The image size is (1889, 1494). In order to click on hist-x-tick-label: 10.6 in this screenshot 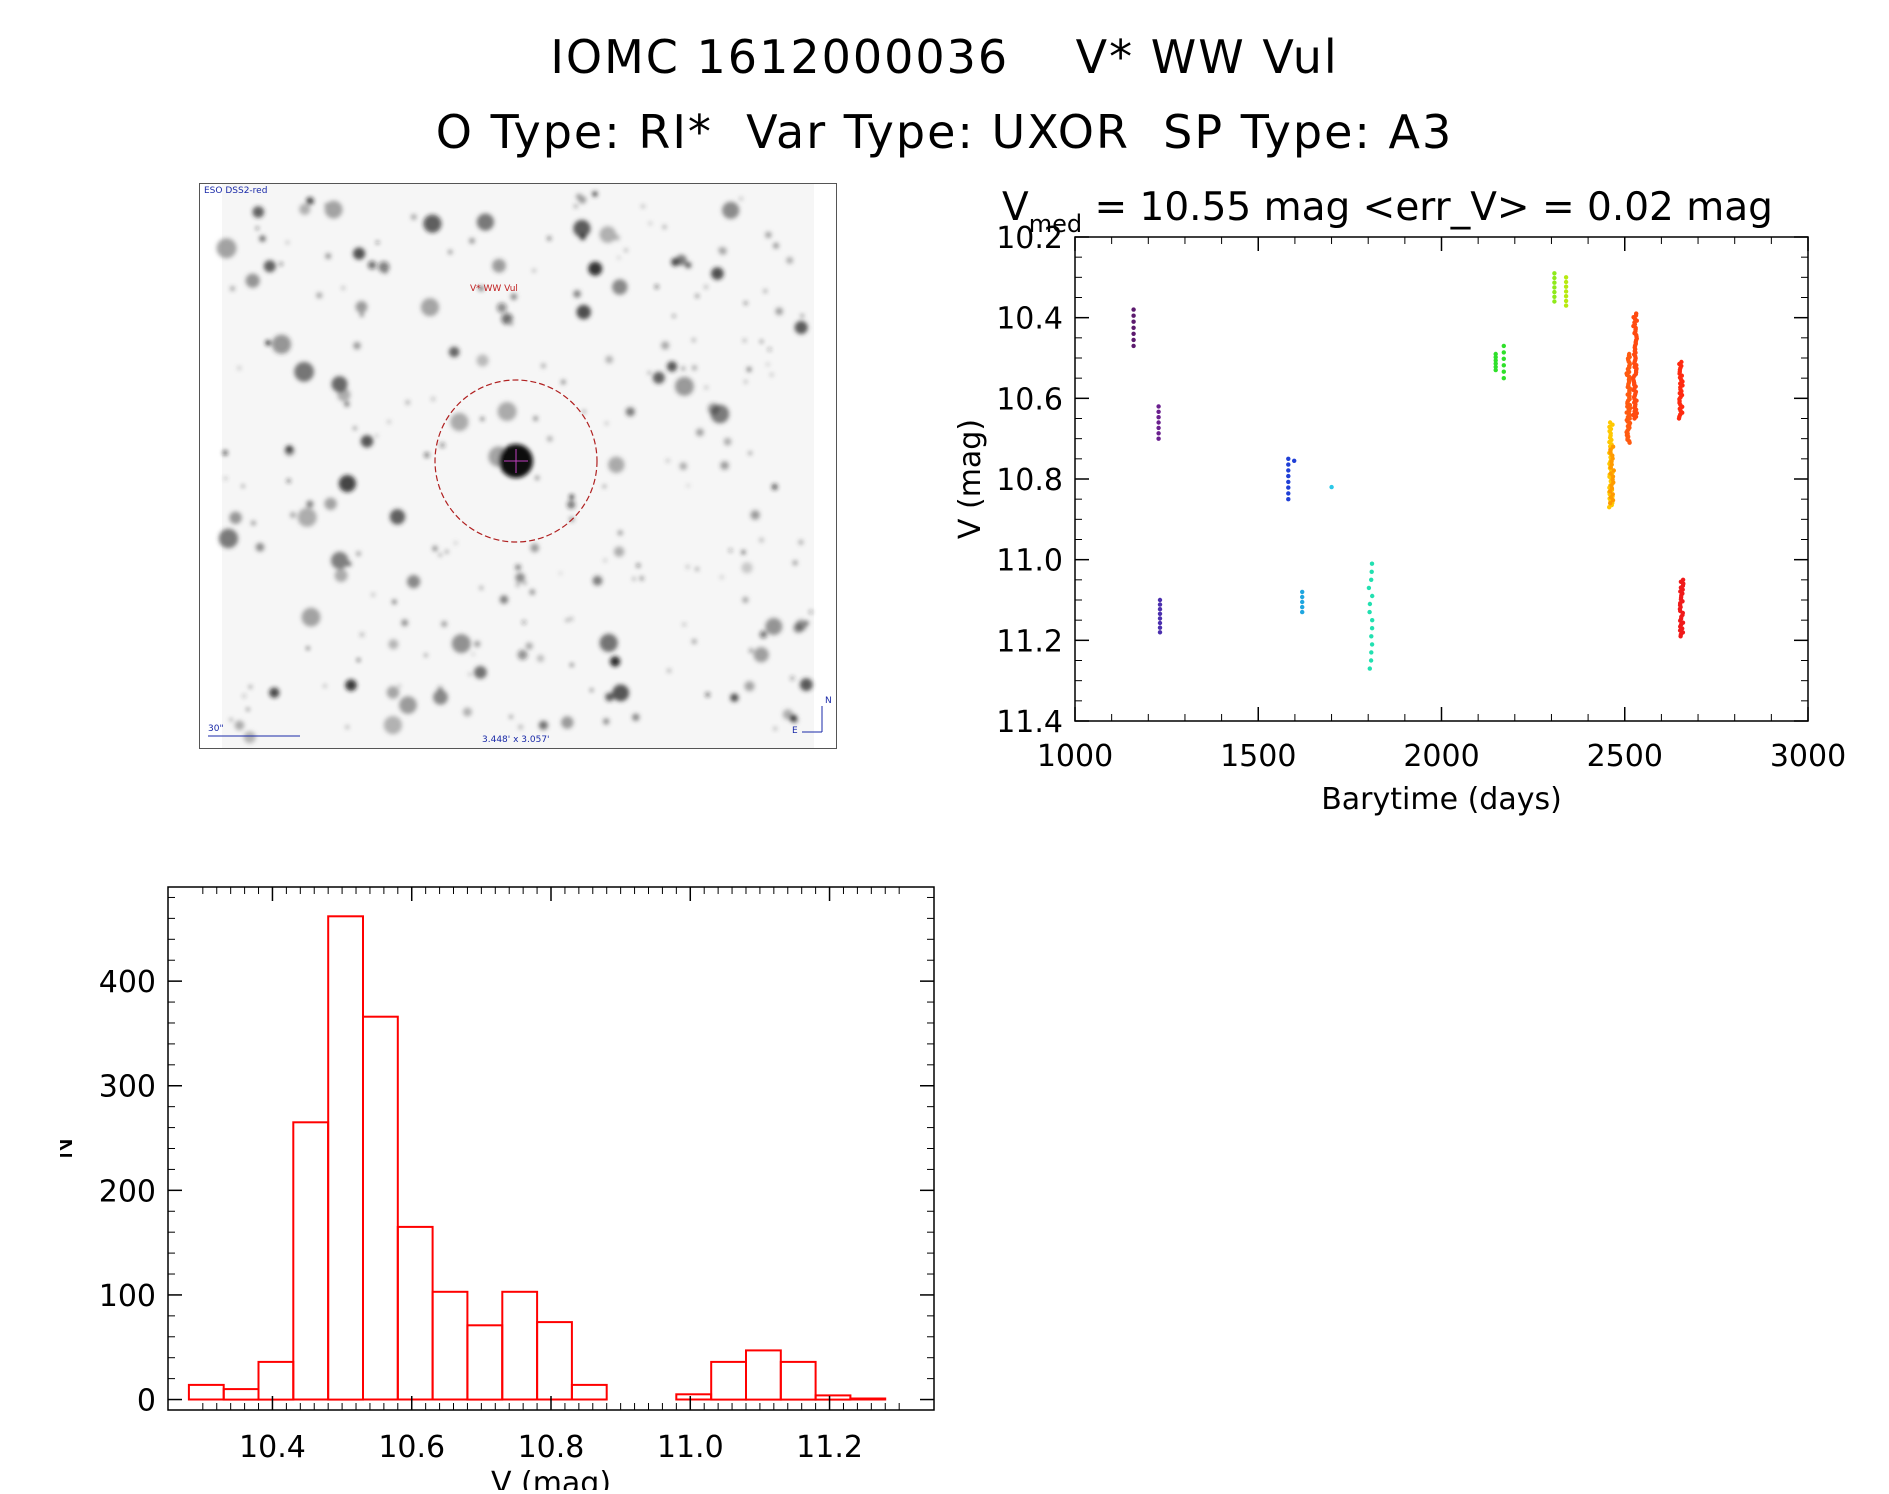, I will do `click(411, 1447)`.